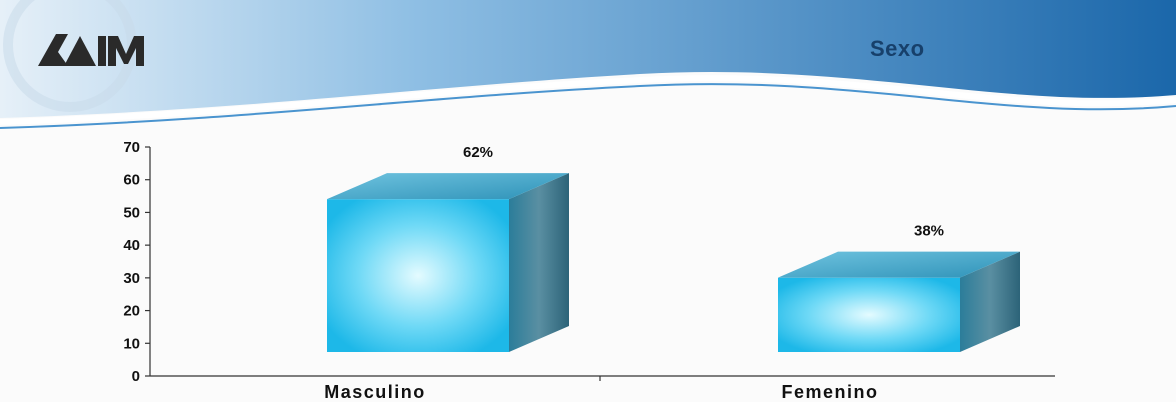 Image resolution: width=1176 pixels, height=402 pixels. I want to click on category-label: Masculino, so click(375, 392).